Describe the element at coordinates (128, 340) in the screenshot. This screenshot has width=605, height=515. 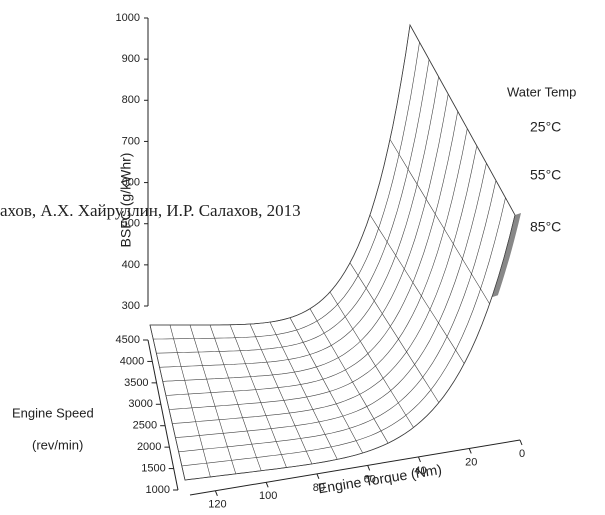
I see `y-tick-label: 4500` at that location.